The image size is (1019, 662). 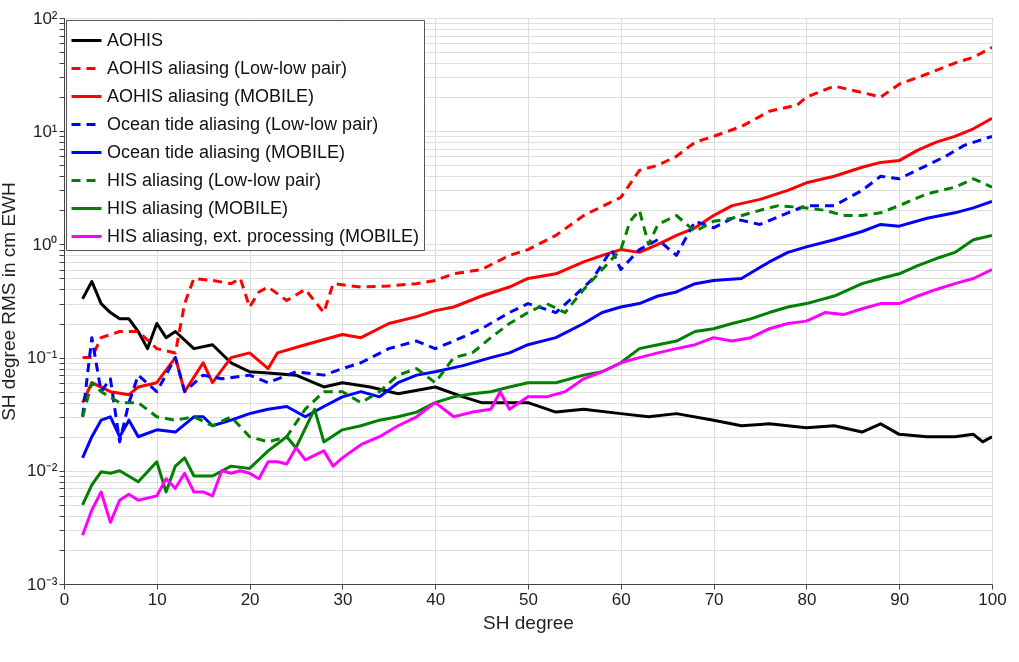 I want to click on y-tick-label: 10⁻³, so click(x=42, y=584).